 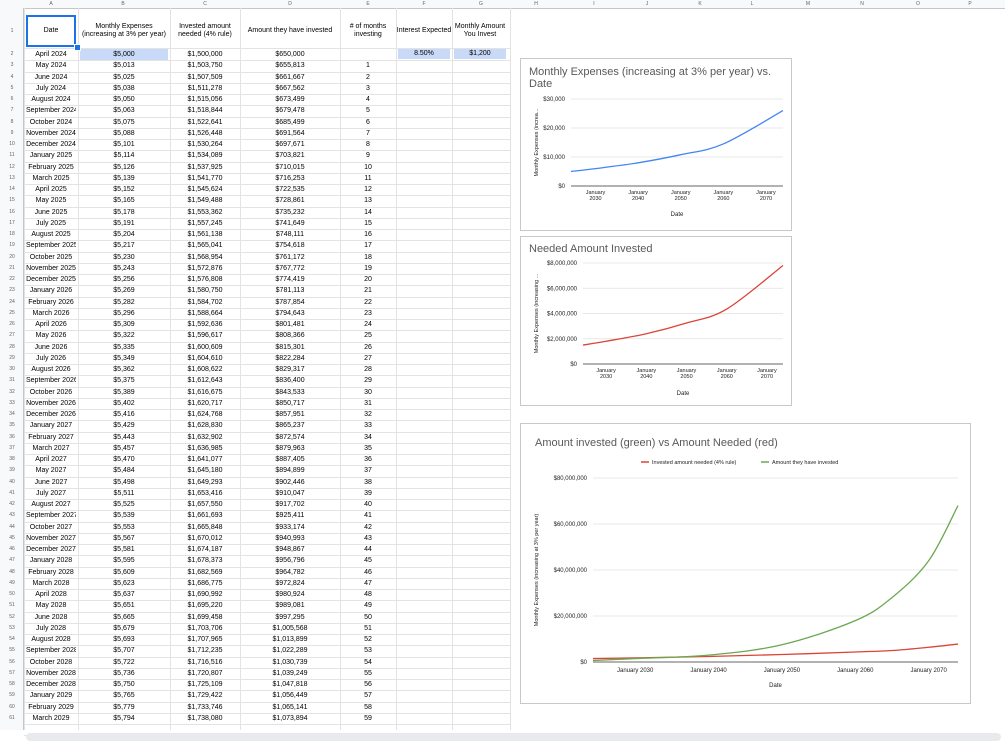 I want to click on expenses-cell: $5,457, so click(x=124, y=448).